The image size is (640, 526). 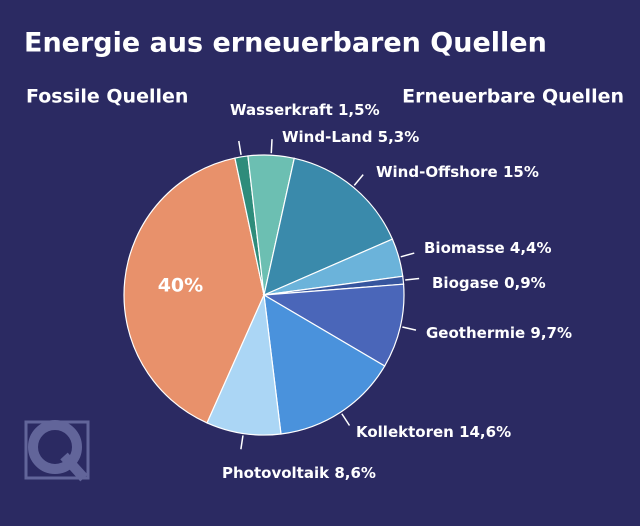 I want to click on value-label: 1,5%, so click(x=359, y=110).